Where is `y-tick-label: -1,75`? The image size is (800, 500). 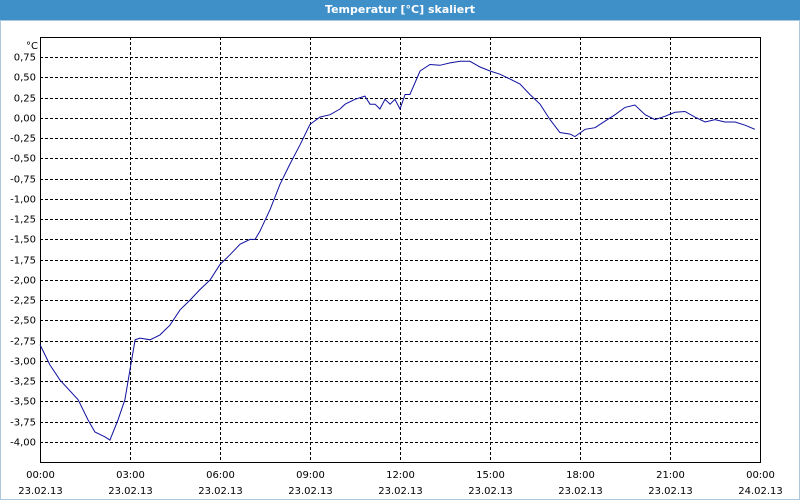
y-tick-label: -1,75 is located at coordinates (23, 261).